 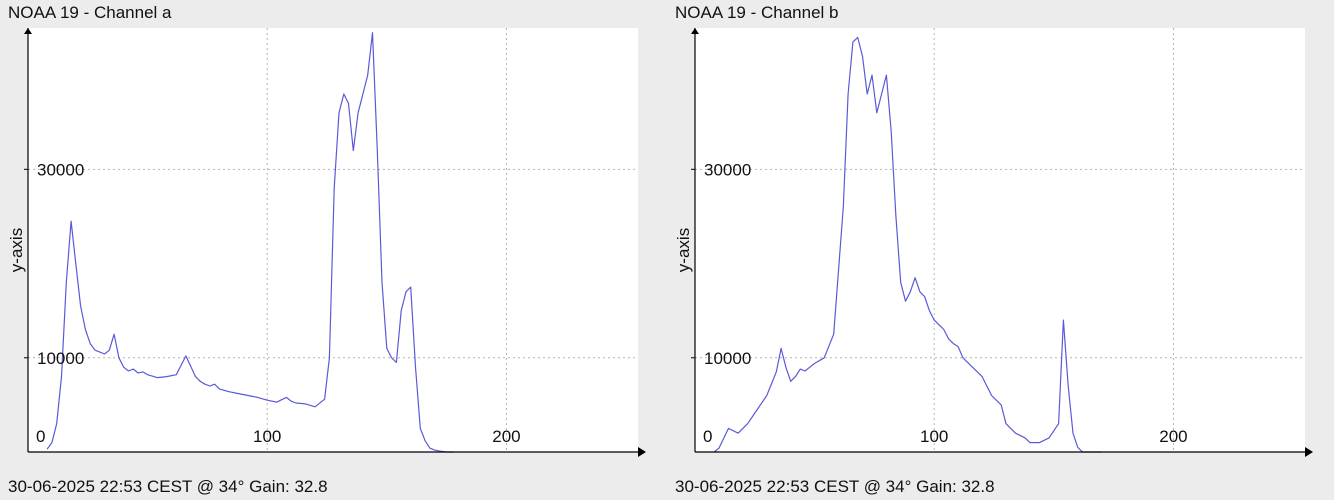 What do you see at coordinates (757, 12) in the screenshot?
I see `chart-title: NOAA 19 - Channel b` at bounding box center [757, 12].